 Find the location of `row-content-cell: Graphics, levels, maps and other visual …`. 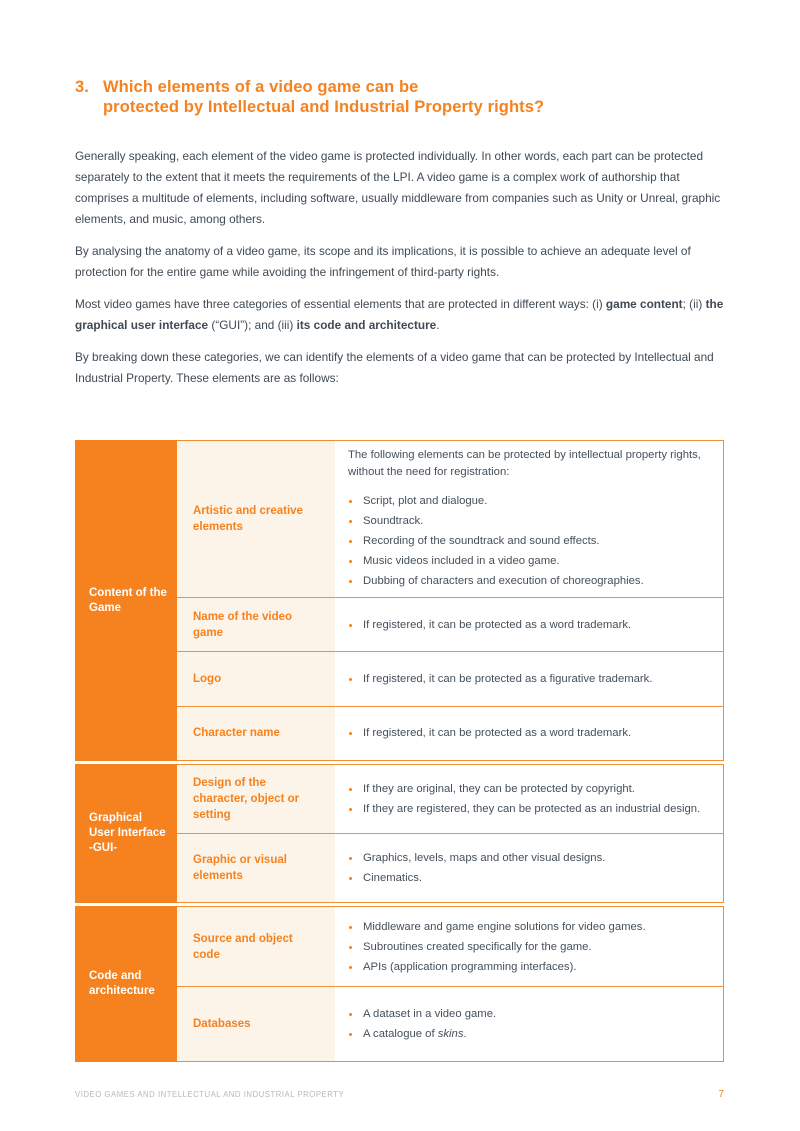

row-content-cell: Graphics, levels, maps and other visual … is located at coordinates (529, 868).